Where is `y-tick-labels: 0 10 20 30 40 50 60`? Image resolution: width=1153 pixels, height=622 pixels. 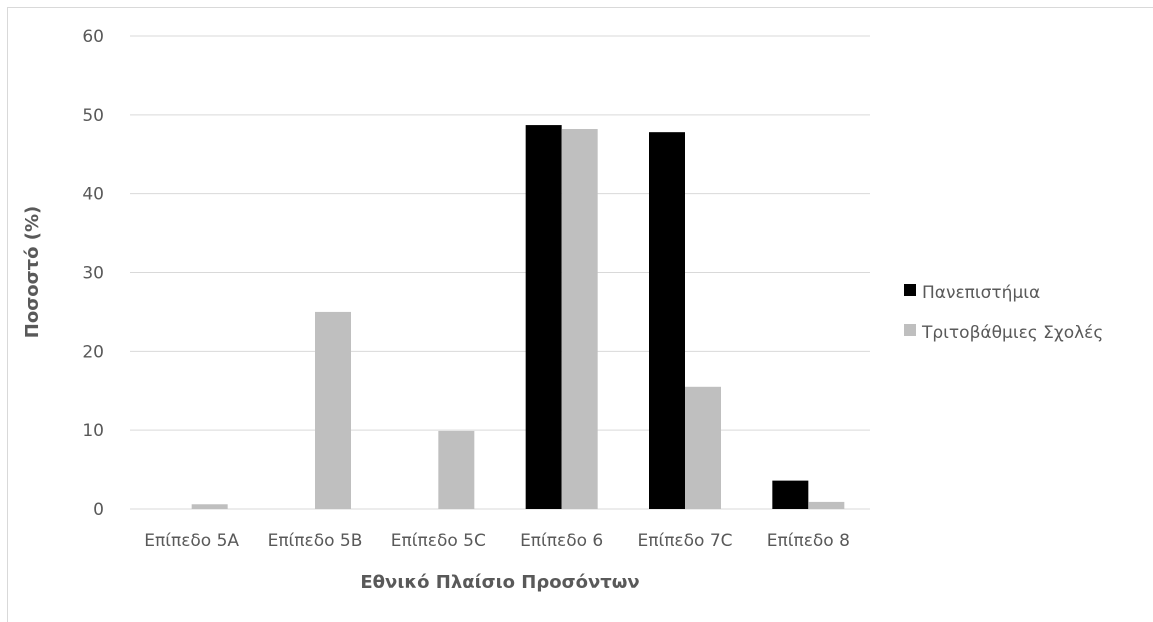
y-tick-labels: 0 10 20 30 40 50 60 is located at coordinates (93, 273).